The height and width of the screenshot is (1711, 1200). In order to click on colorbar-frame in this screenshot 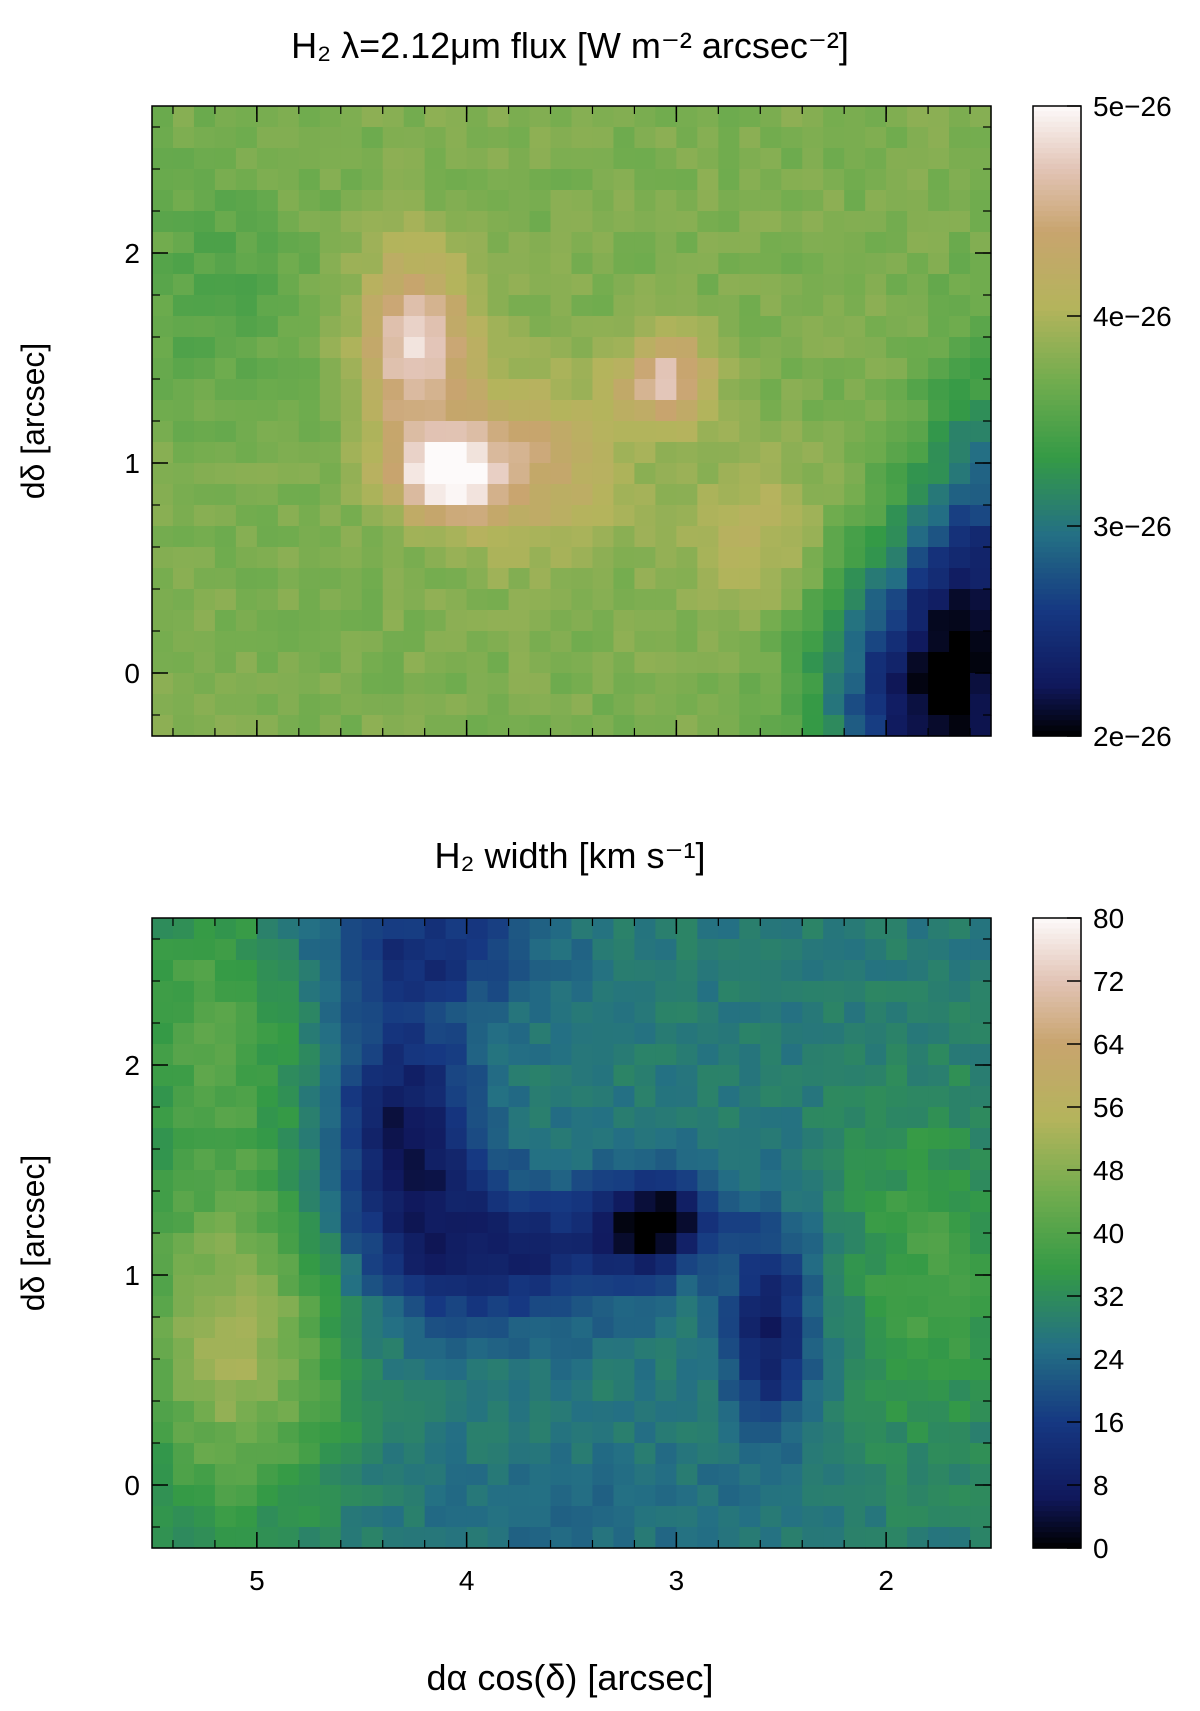, I will do `click(1057, 421)`.